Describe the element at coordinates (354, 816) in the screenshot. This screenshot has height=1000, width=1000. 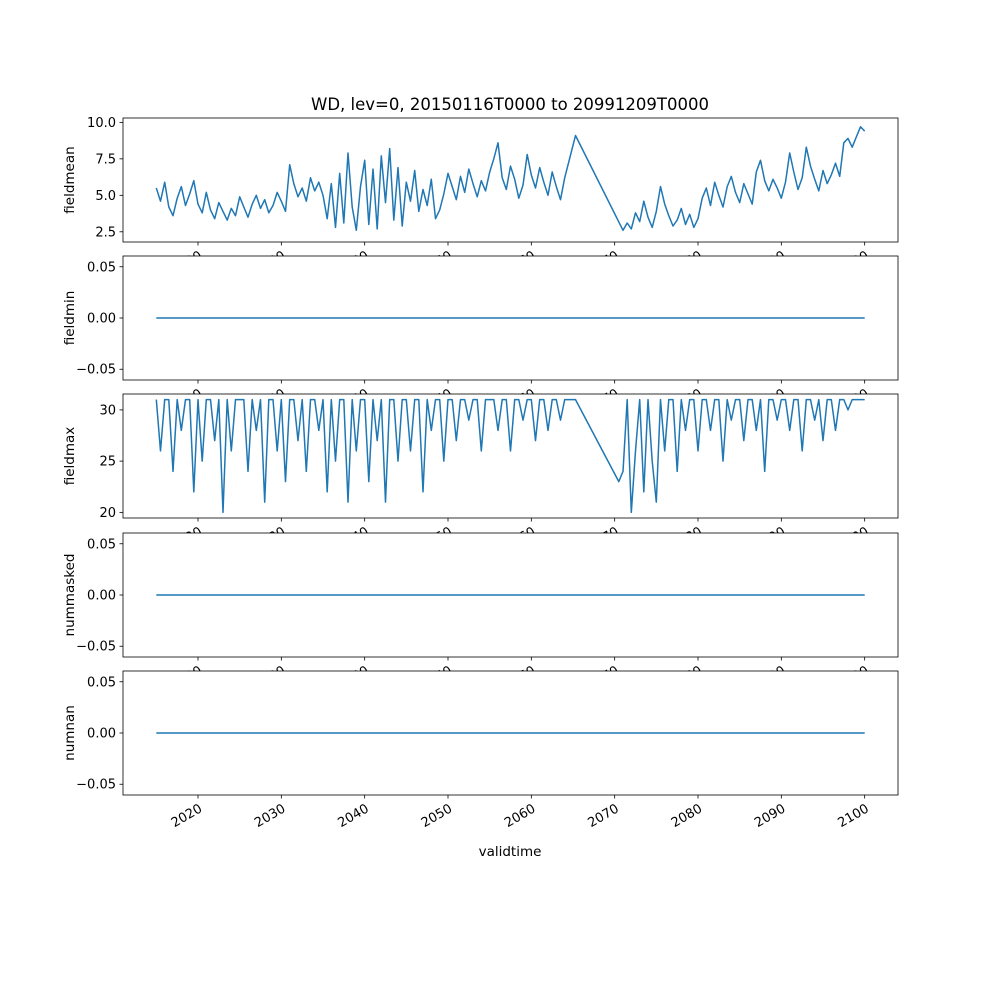
I see `x-tick-label: 2040` at that location.